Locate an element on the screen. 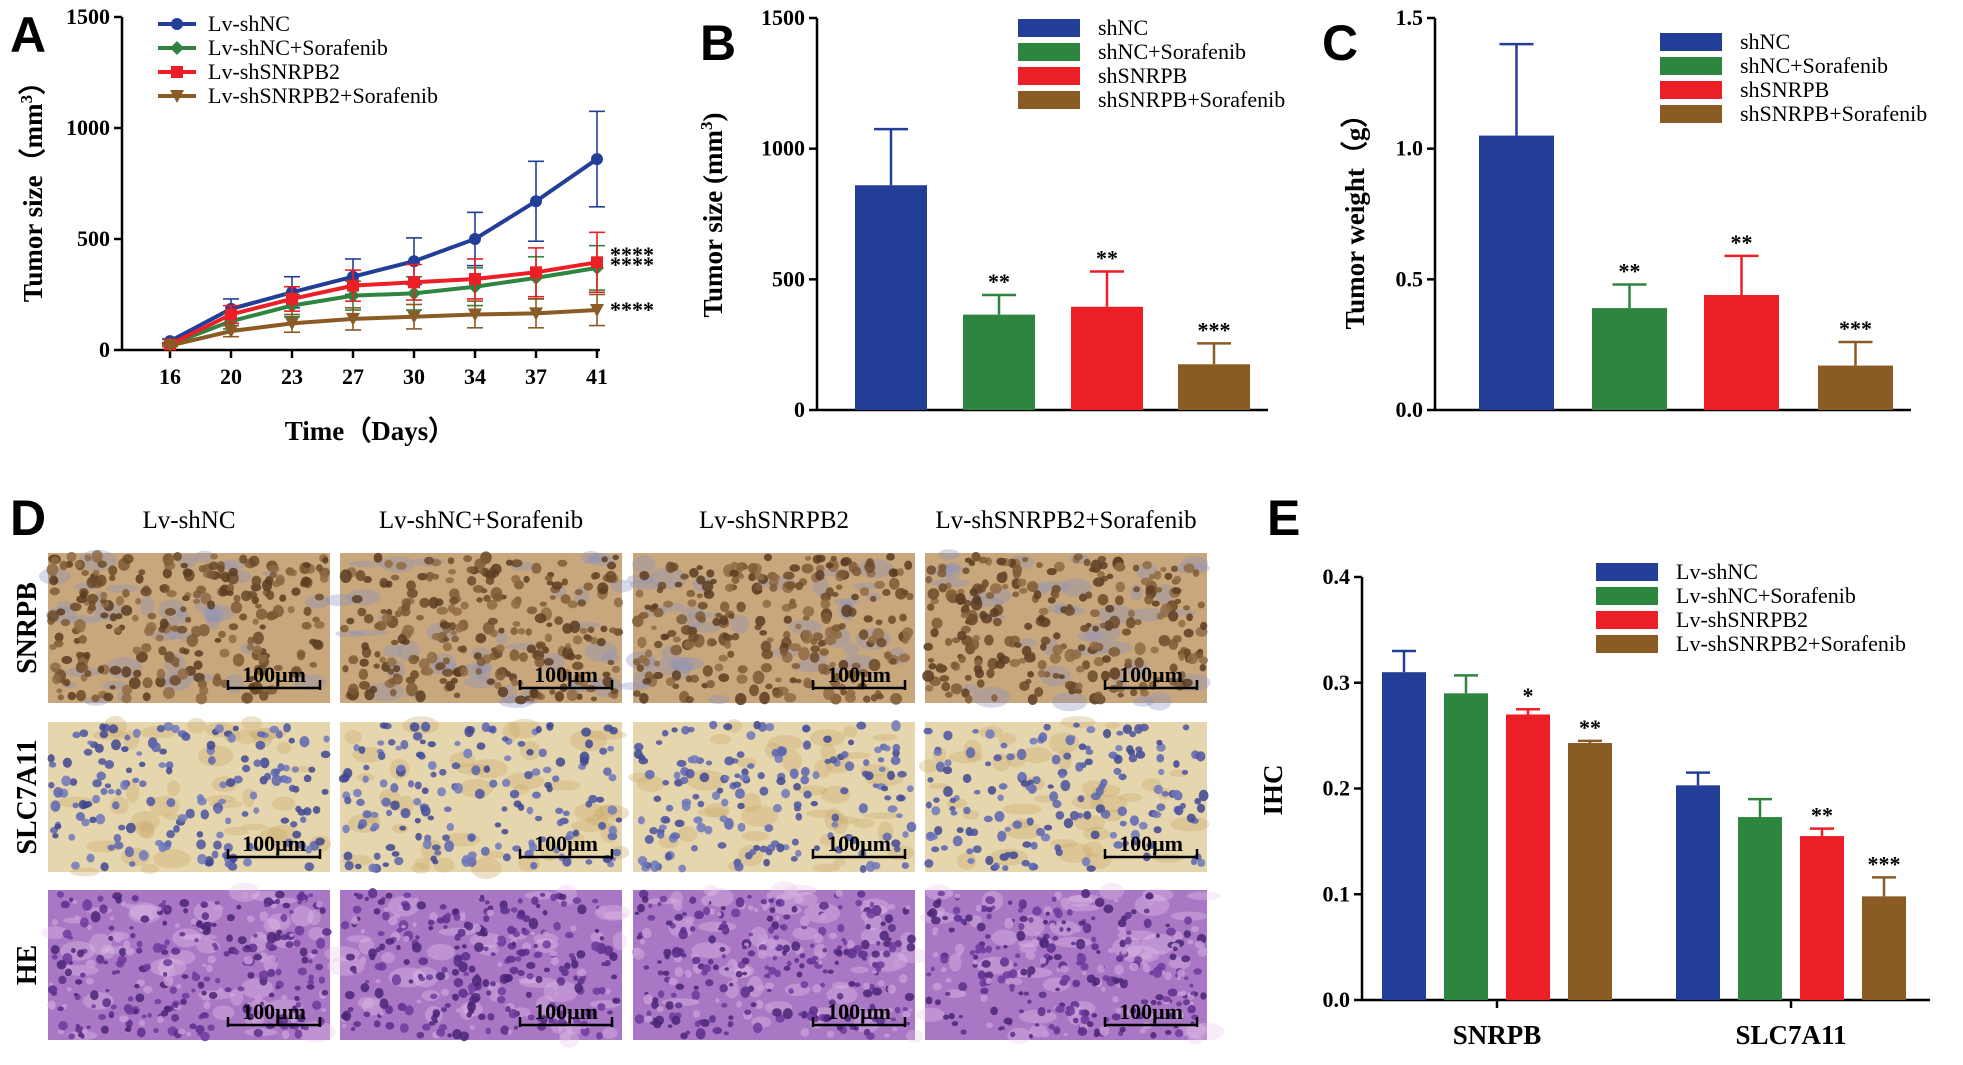 Image resolution: width=1963 pixels, height=1065 pixels. chart_data.0-y-tick-label: 1500 is located at coordinates (88, 16).